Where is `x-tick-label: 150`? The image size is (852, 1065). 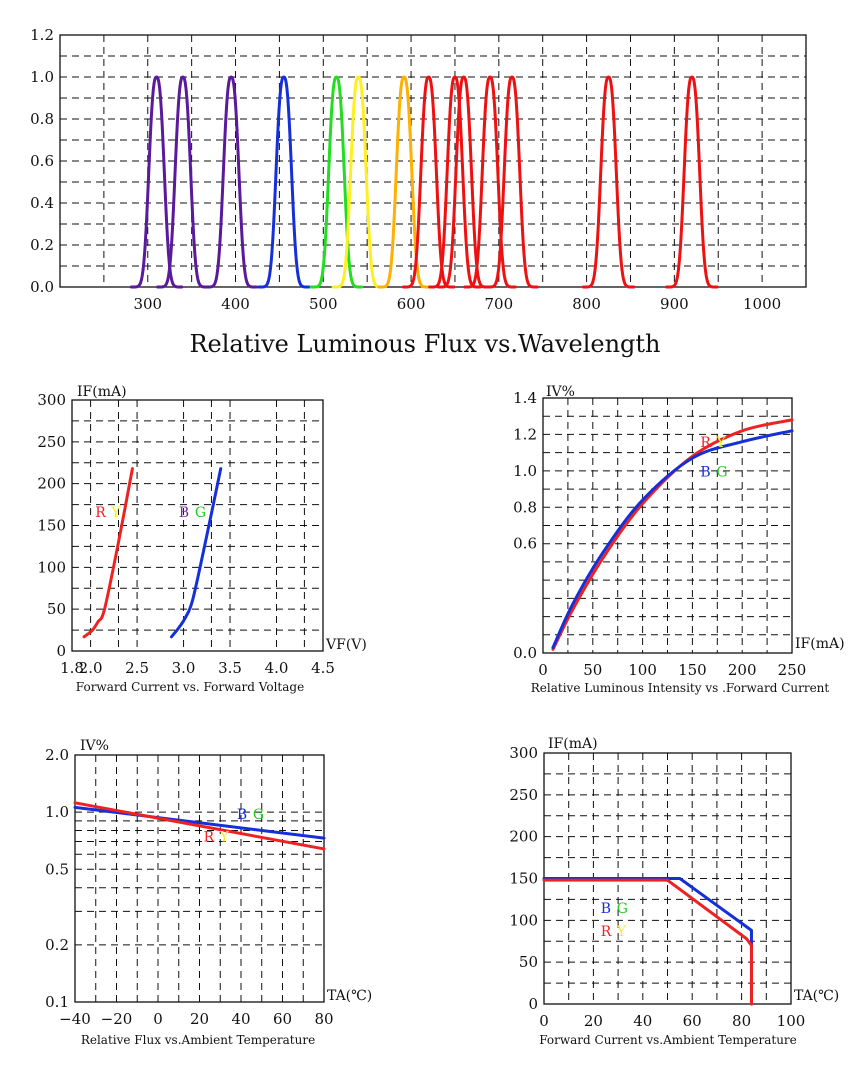
x-tick-label: 150 is located at coordinates (692, 670).